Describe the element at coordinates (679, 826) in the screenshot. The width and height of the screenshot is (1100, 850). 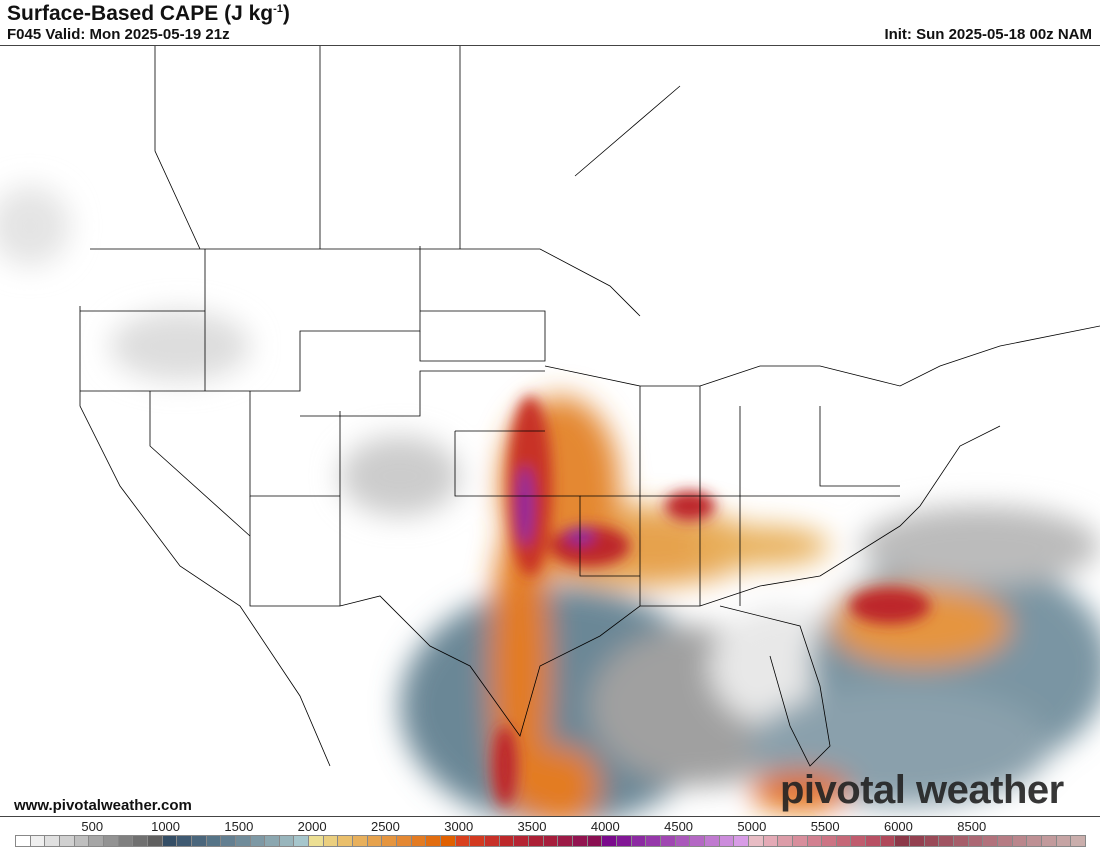
I see `colorbar-label: 4500` at that location.